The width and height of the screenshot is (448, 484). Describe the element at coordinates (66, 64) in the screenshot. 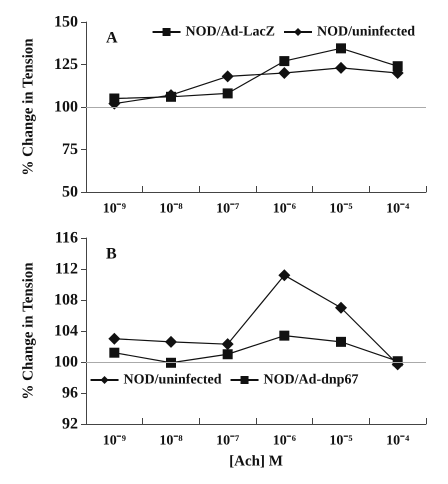

I see `y-tick-label: 125` at that location.